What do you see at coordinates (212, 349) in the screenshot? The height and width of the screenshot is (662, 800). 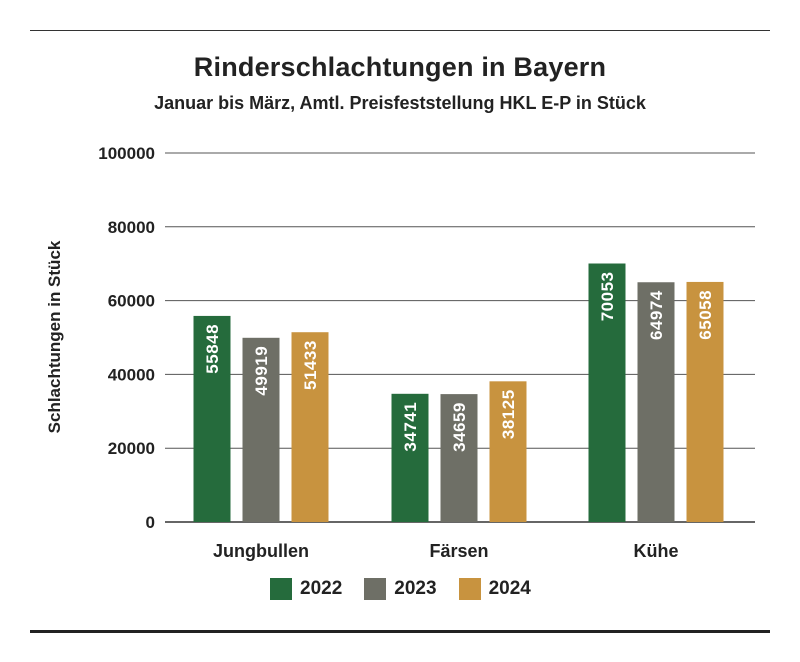 I see `bar-value-label: 55848` at bounding box center [212, 349].